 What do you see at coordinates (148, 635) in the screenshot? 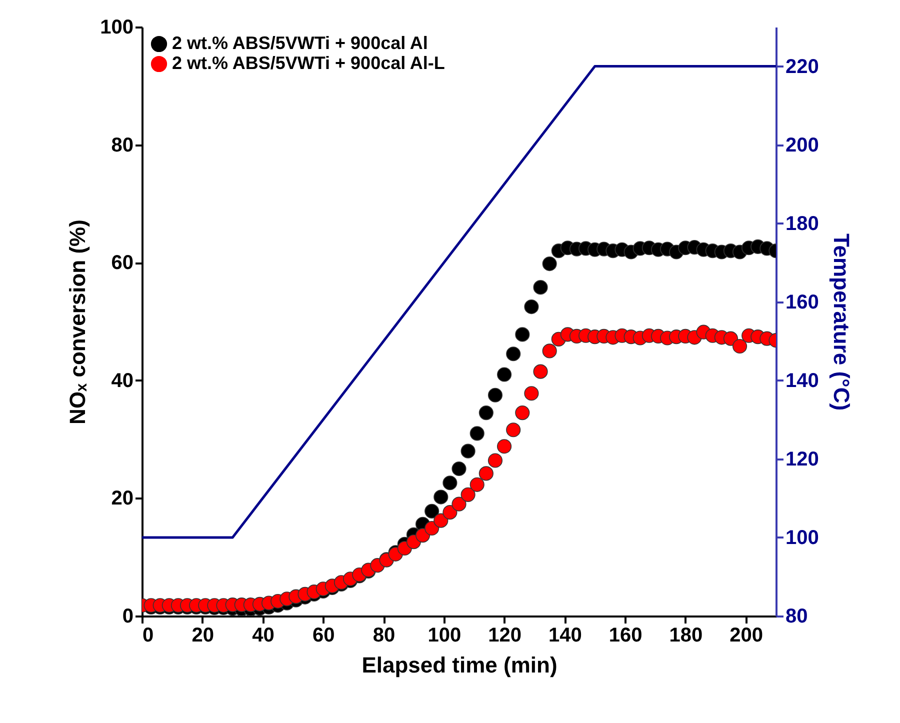
I see `x-tick-label: 0` at bounding box center [148, 635].